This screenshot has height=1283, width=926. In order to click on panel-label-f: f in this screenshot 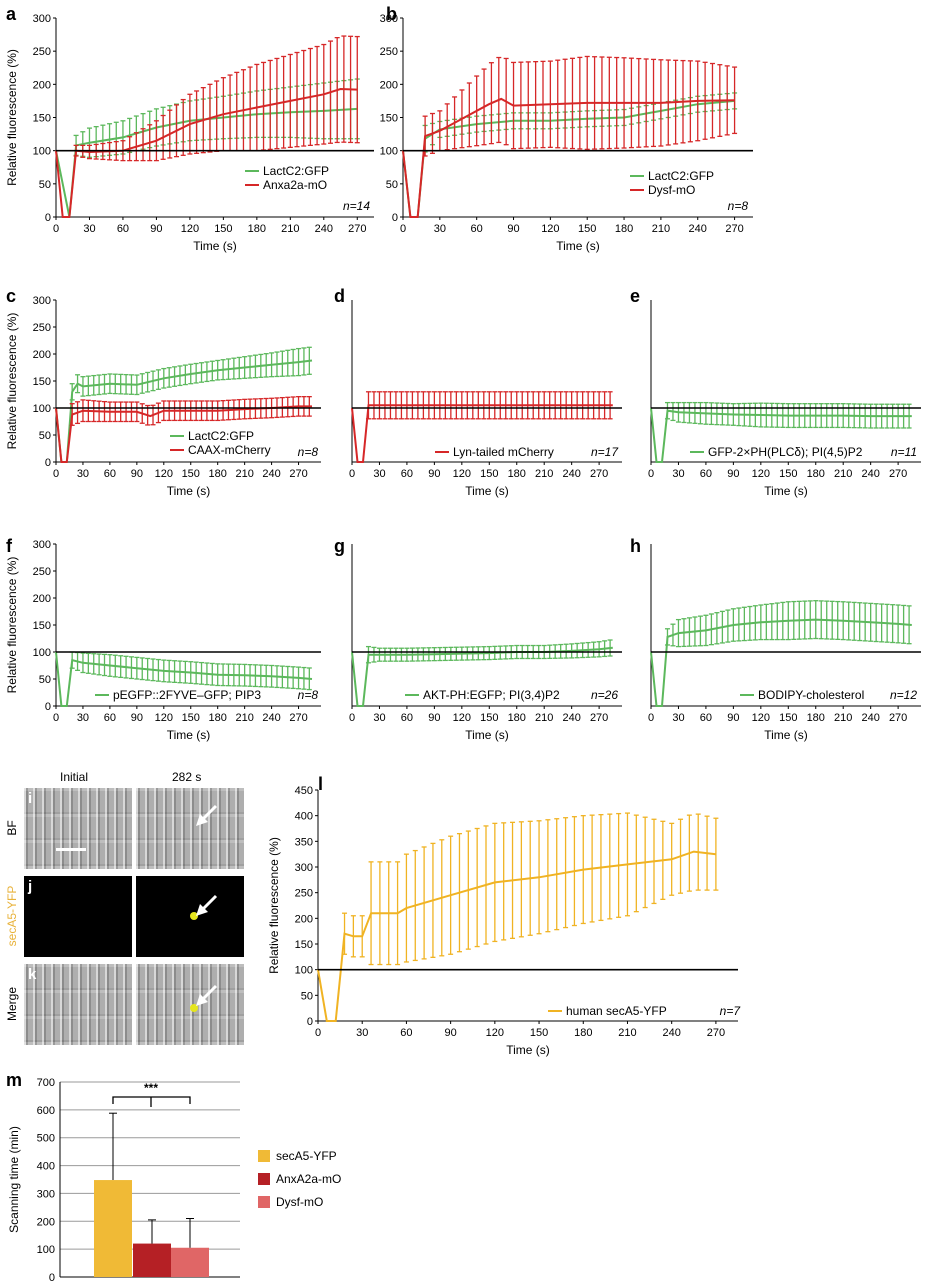, I will do `click(9, 546)`.